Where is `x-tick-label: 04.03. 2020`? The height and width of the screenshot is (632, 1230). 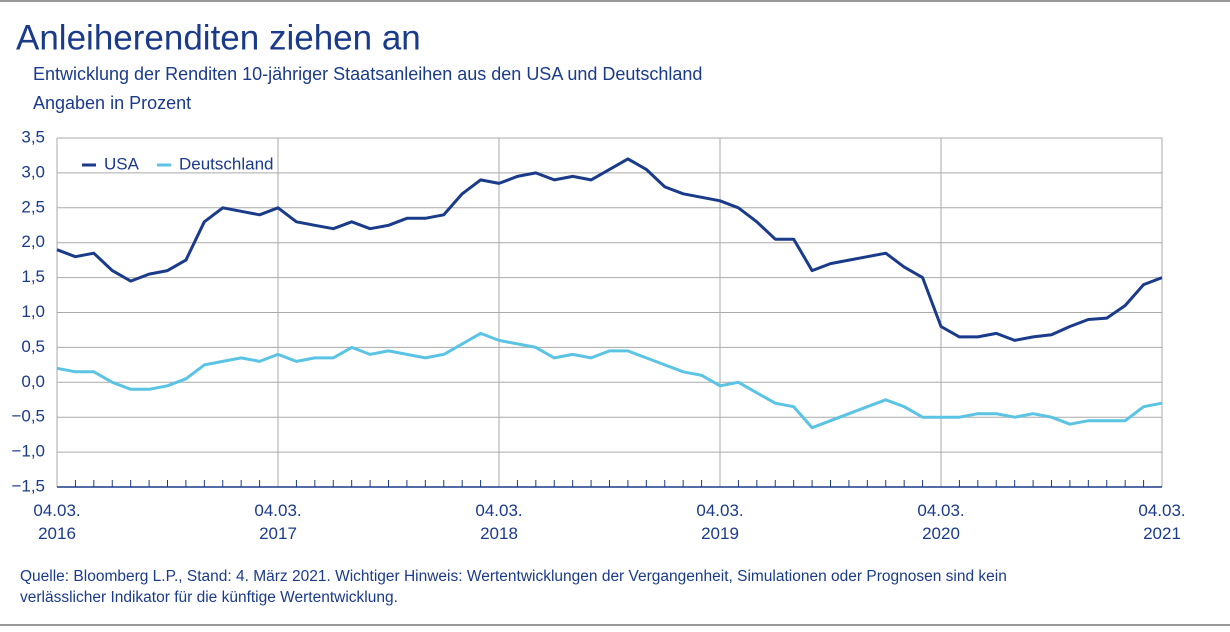
x-tick-label: 04.03. 2020 is located at coordinates (940, 522).